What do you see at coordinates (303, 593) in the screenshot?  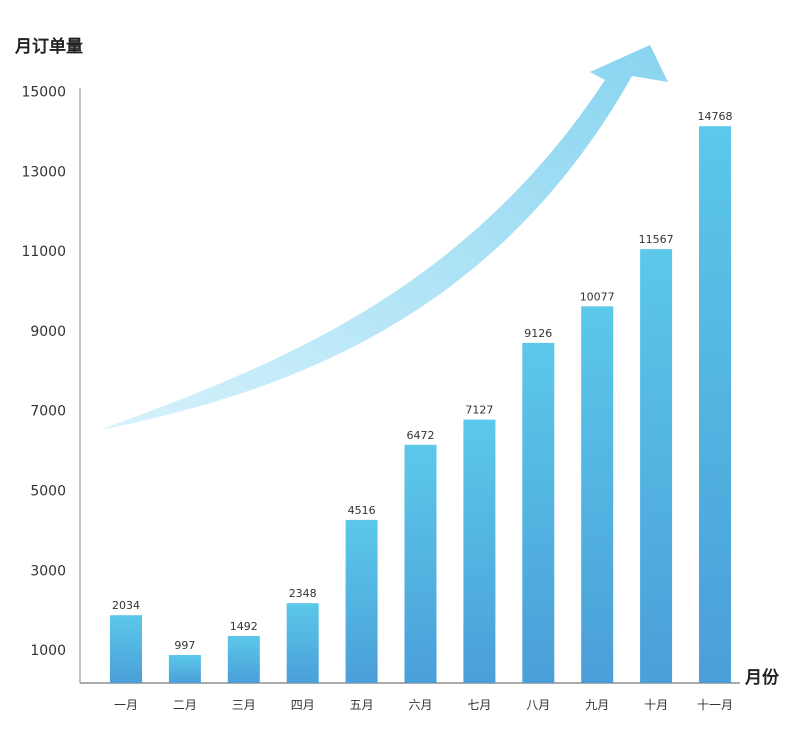 I see `data-label: 2348` at bounding box center [303, 593].